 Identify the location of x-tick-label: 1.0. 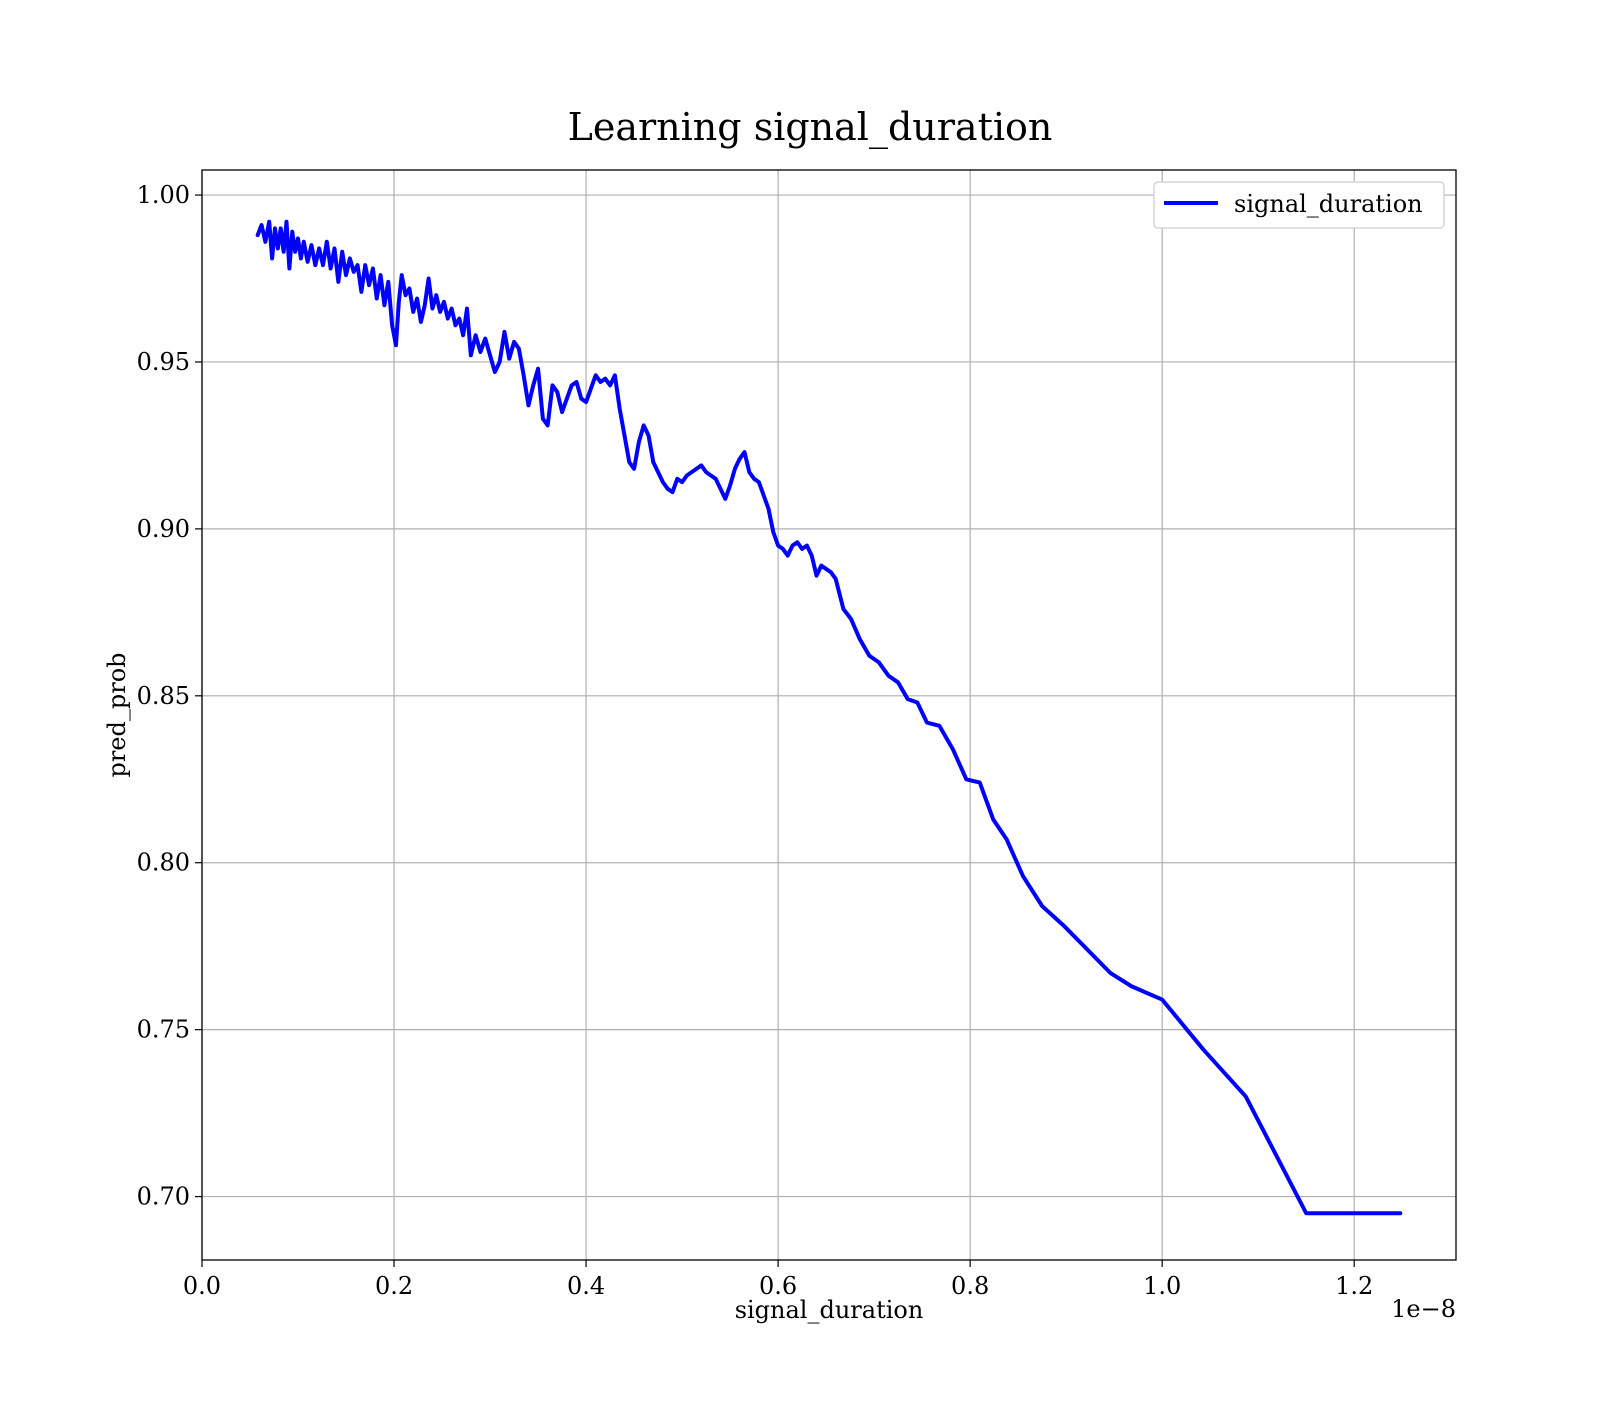
(1162, 1286).